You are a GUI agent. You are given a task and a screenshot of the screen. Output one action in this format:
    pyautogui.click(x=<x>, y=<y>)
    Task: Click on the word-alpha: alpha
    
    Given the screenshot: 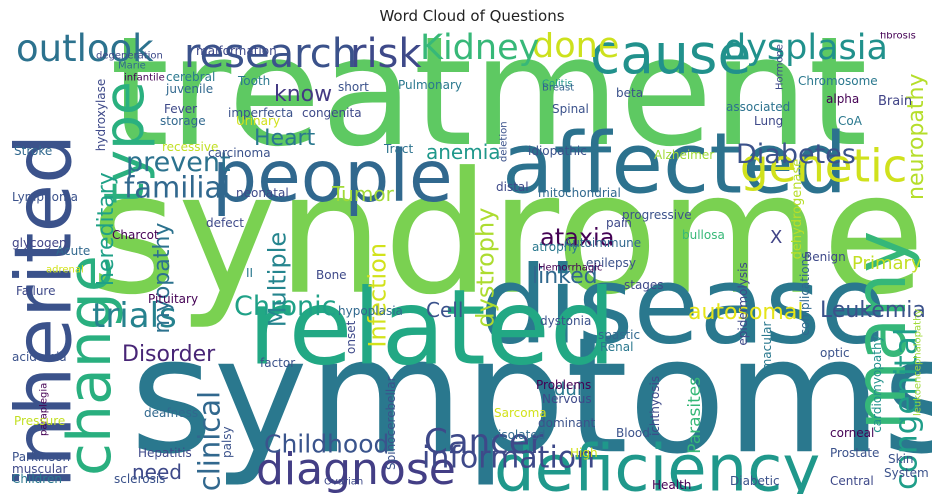 What is the action you would take?
    pyautogui.click(x=842, y=99)
    